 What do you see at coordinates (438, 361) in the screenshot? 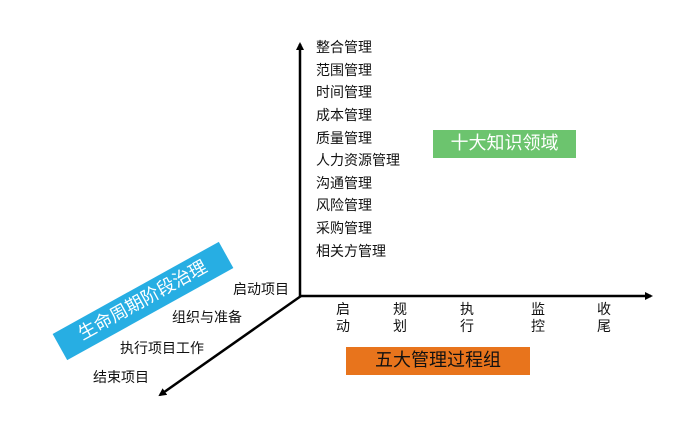
I see `process-groups-label: 五大管理过程组` at bounding box center [438, 361].